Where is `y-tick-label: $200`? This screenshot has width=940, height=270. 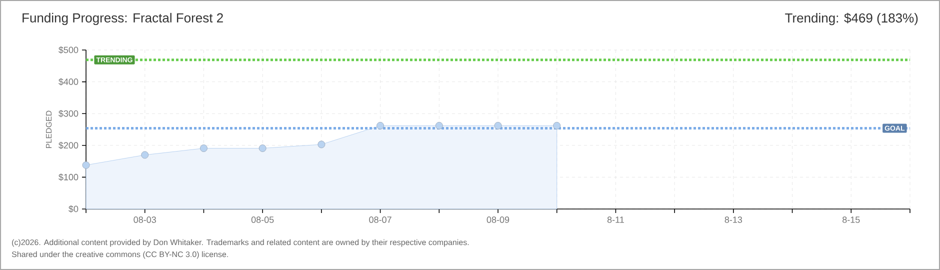 y-tick-label: $200 is located at coordinates (68, 146).